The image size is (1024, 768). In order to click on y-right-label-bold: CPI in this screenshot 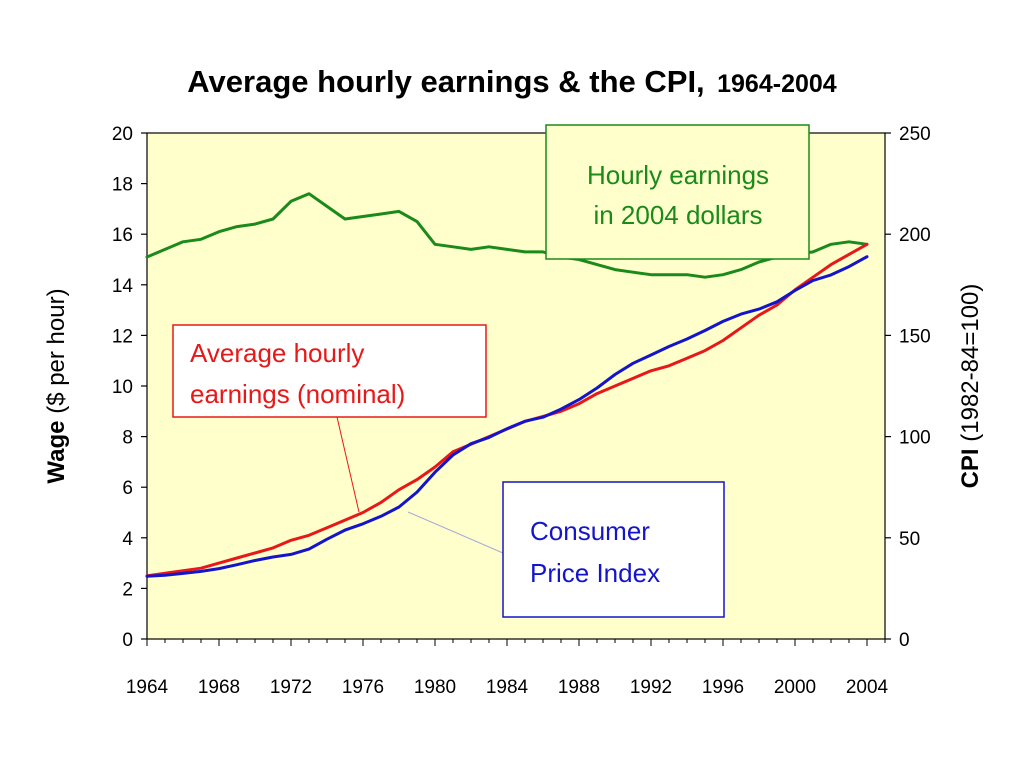, I will do `click(970, 468)`.